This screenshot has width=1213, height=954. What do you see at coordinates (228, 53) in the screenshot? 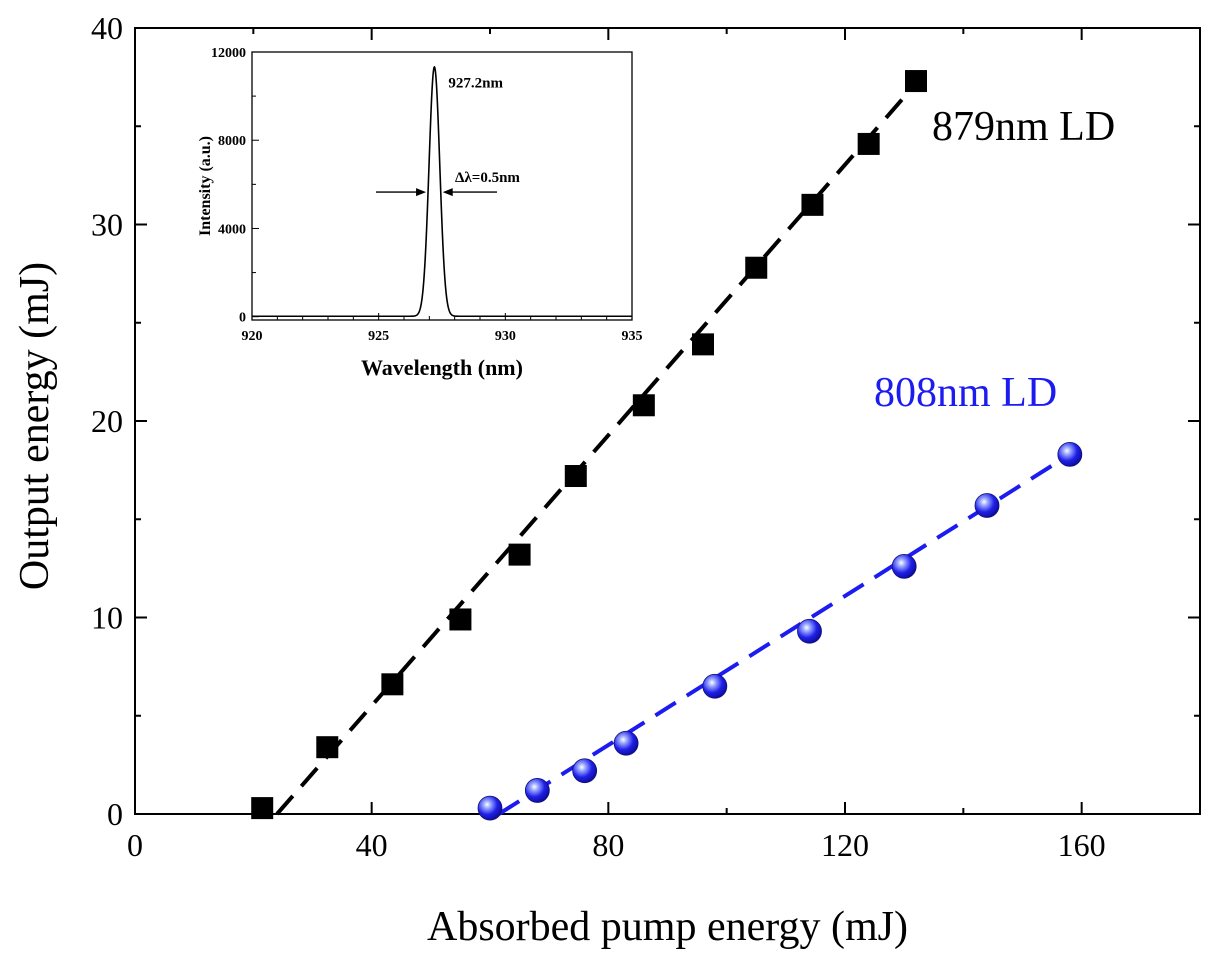
I see `inset-y-tick-label: 12000` at bounding box center [228, 53].